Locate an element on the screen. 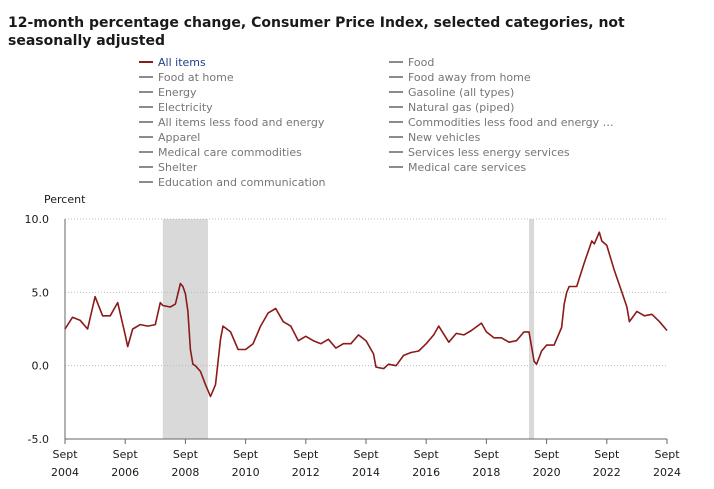 The image size is (714, 489). legend-item: Electricity is located at coordinates (176, 108).